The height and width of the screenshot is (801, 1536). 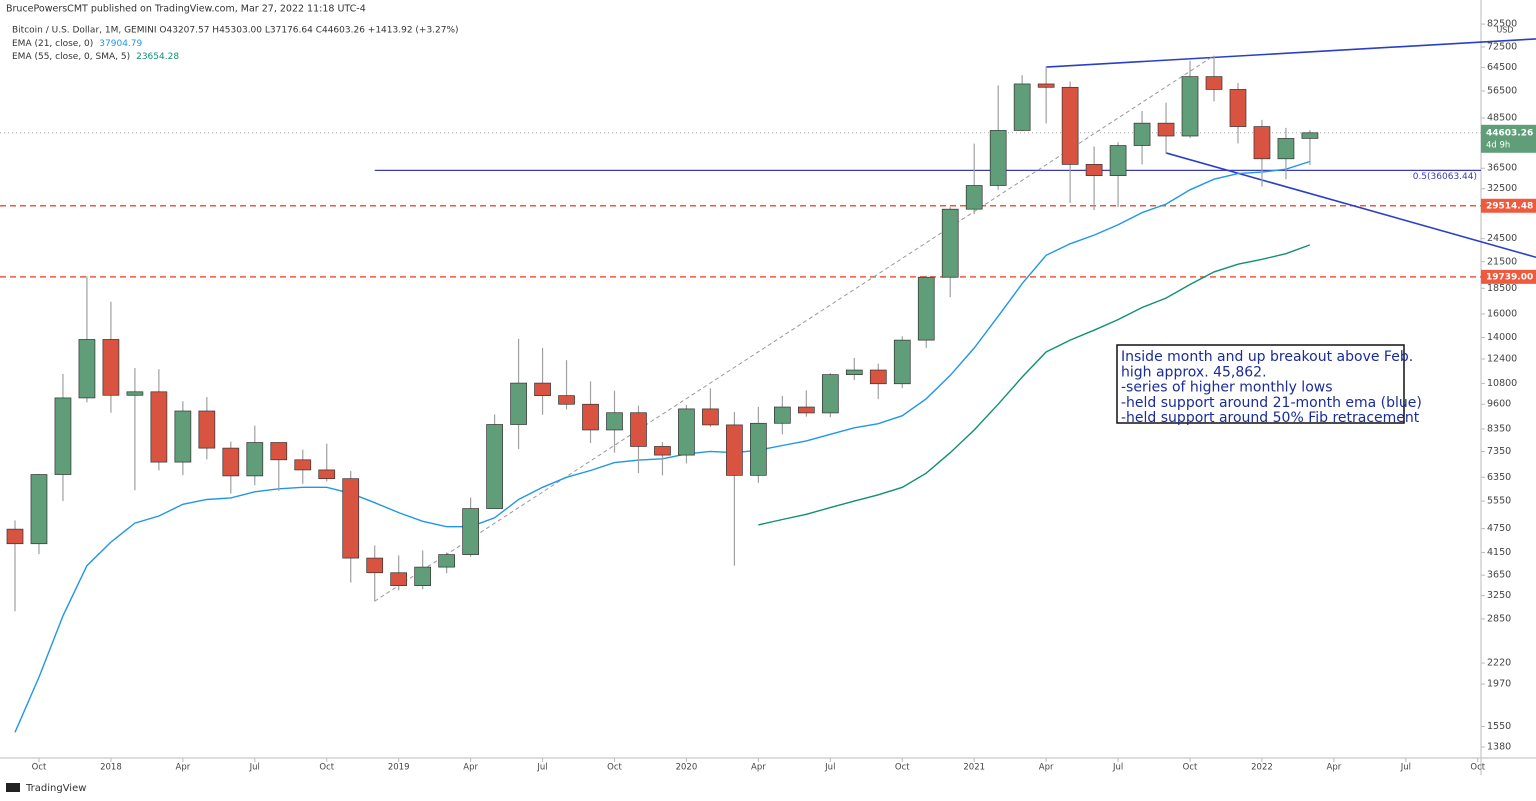 I want to click on legend-name: EMA (55, close, 0, SMA, 5), so click(x=71, y=57).